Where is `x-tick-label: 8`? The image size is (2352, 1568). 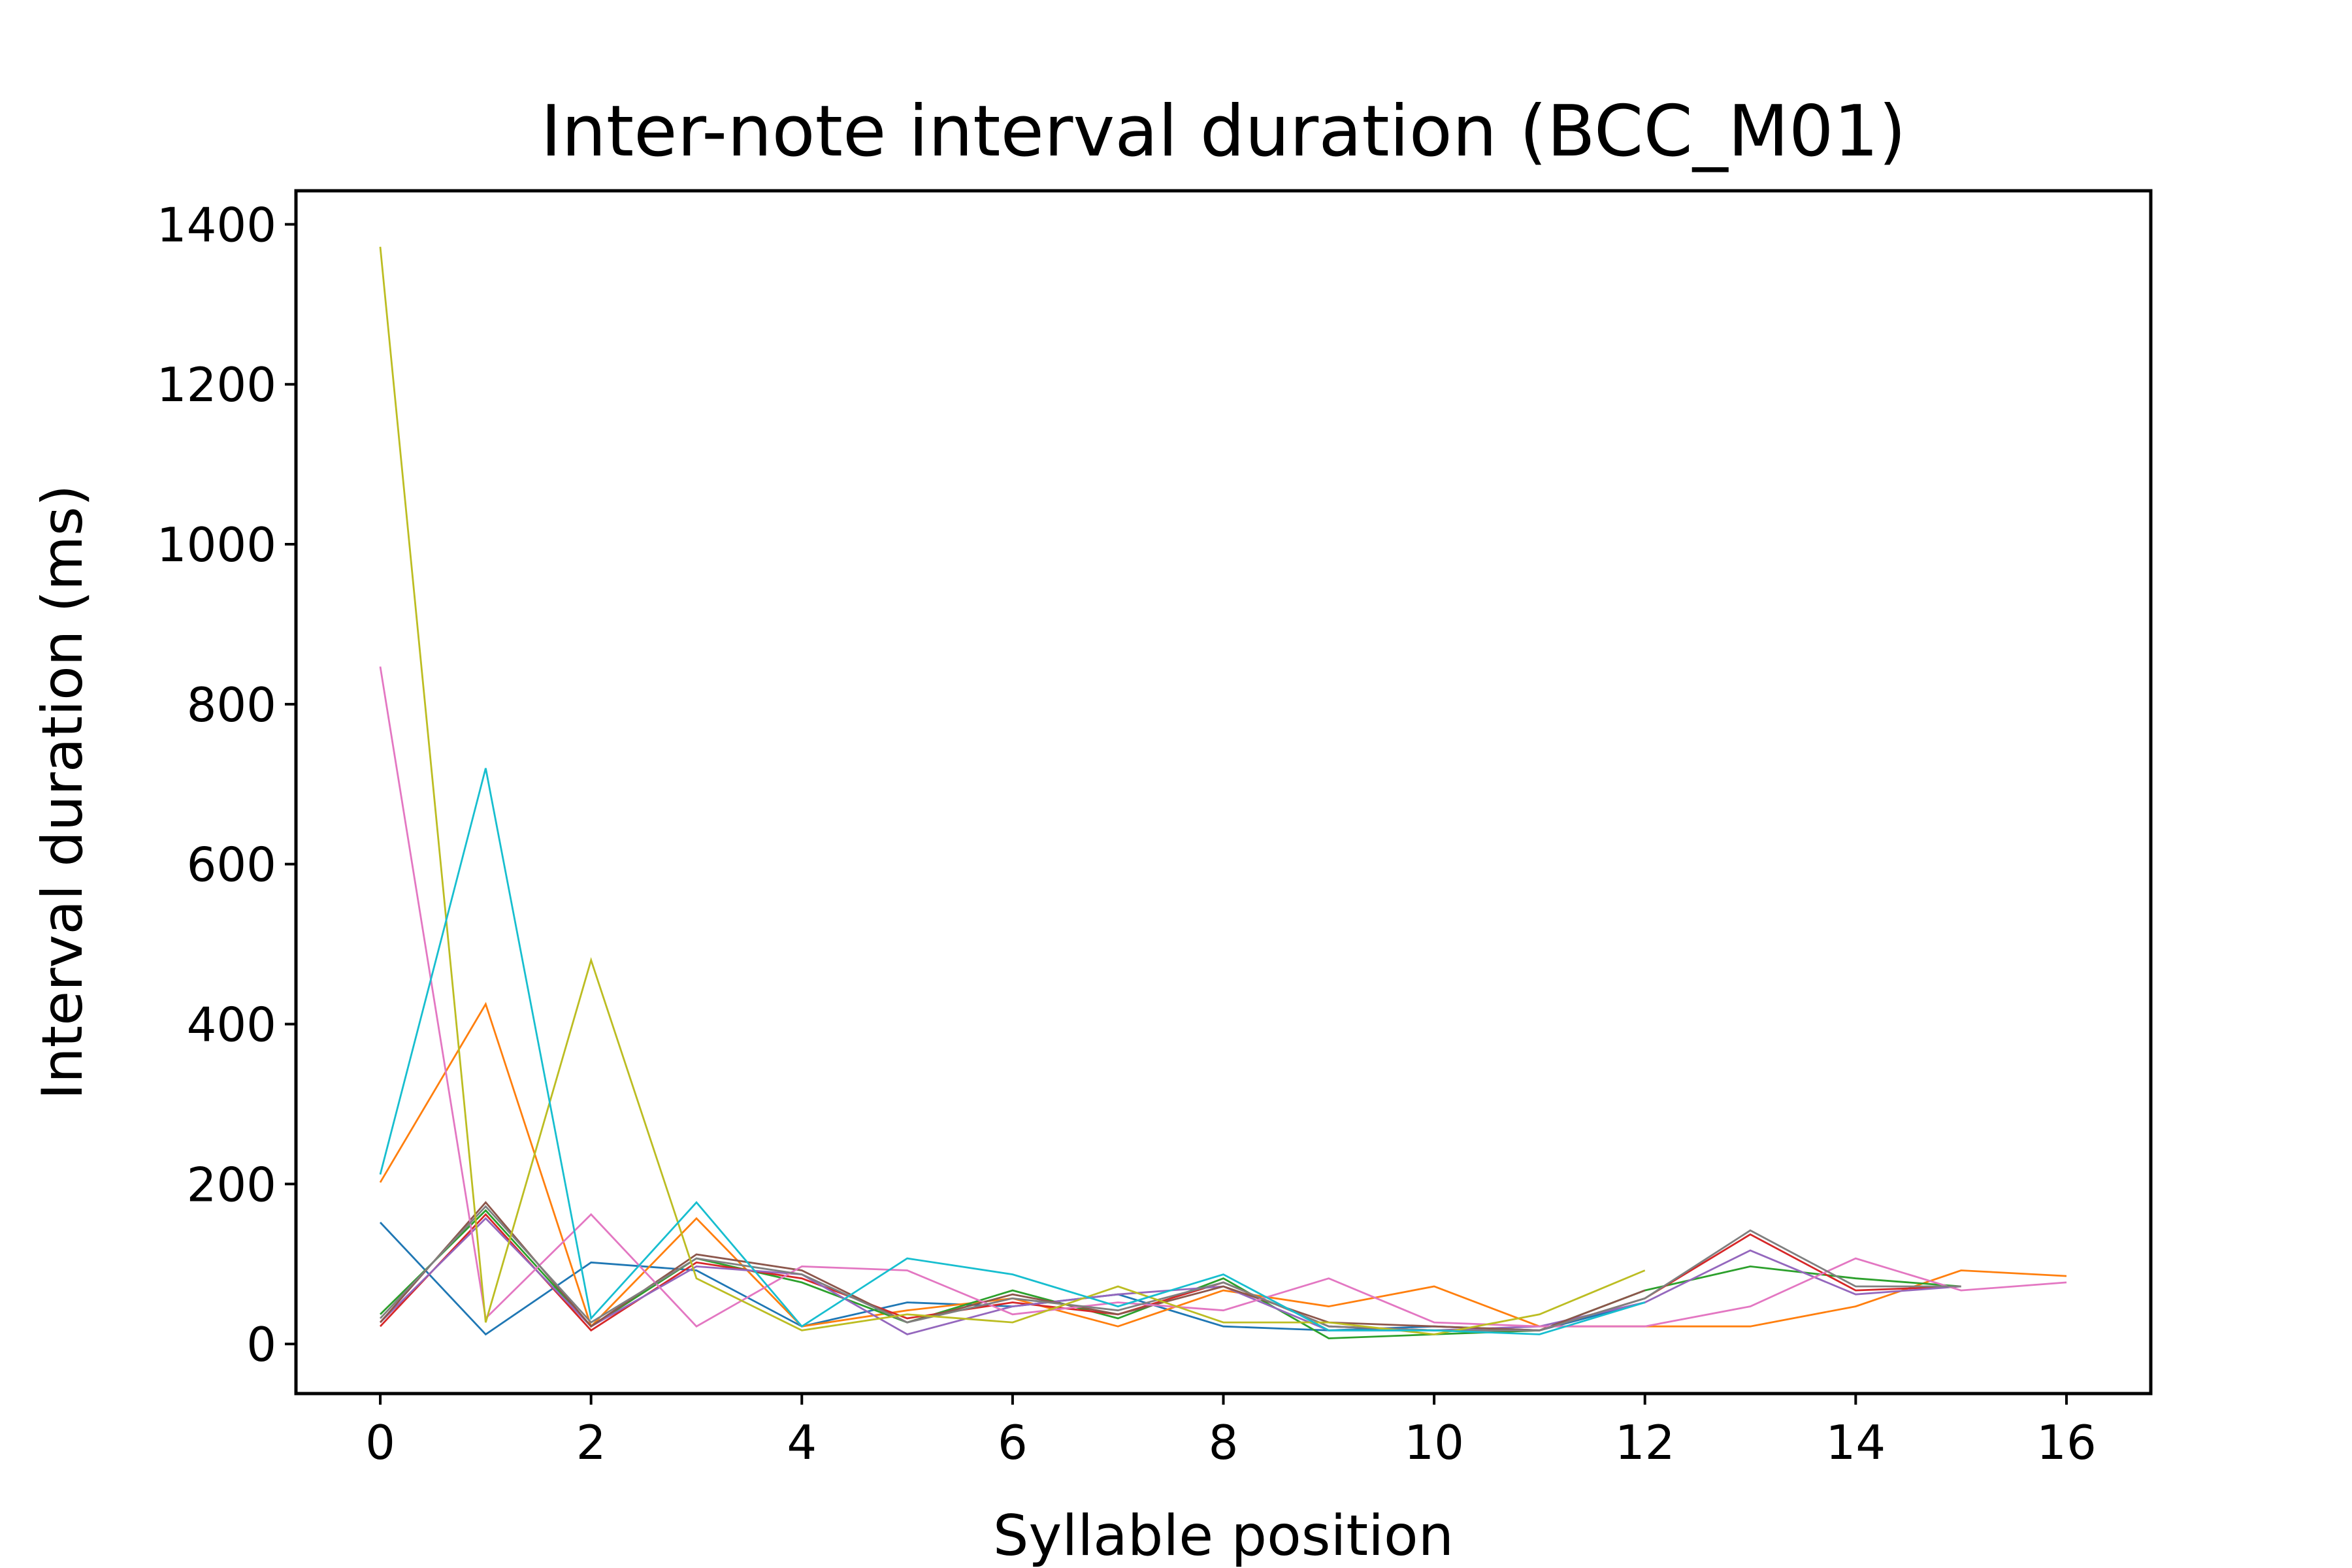 x-tick-label: 8 is located at coordinates (1224, 1442).